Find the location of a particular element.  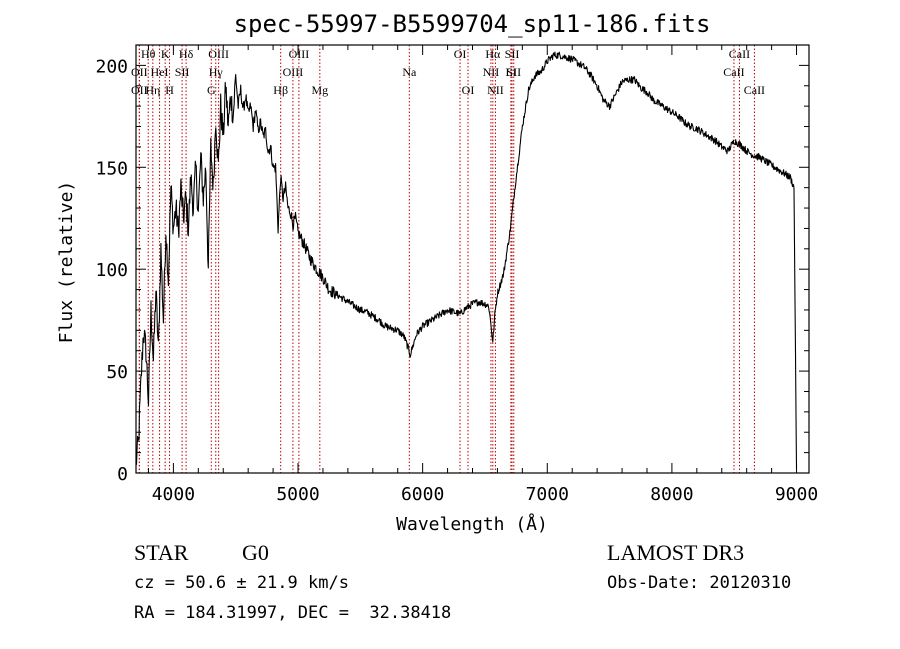

spectral-line-label: Hα is located at coordinates (493, 54).